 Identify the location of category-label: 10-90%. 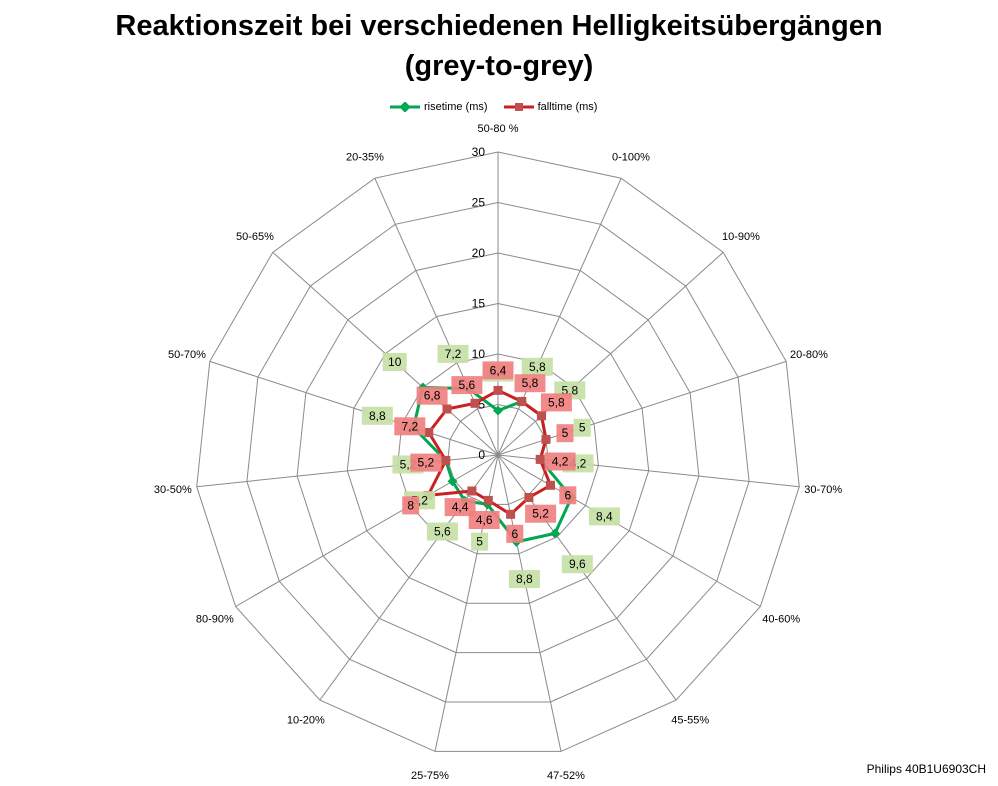
(741, 237).